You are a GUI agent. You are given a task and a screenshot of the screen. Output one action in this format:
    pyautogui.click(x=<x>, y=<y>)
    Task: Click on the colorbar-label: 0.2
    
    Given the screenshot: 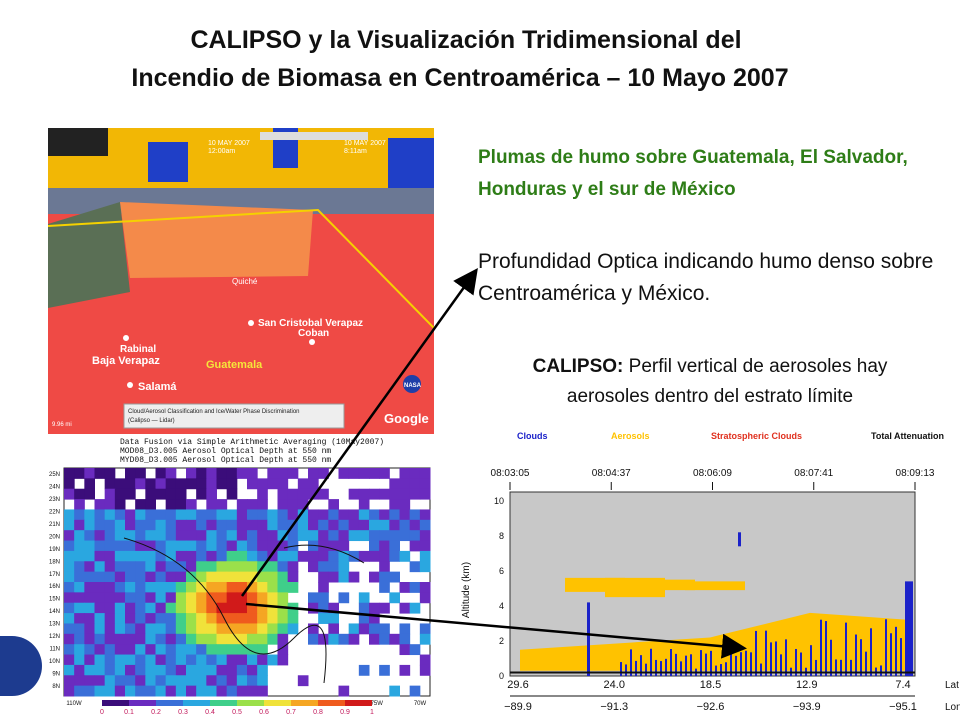 What is the action you would take?
    pyautogui.click(x=156, y=712)
    